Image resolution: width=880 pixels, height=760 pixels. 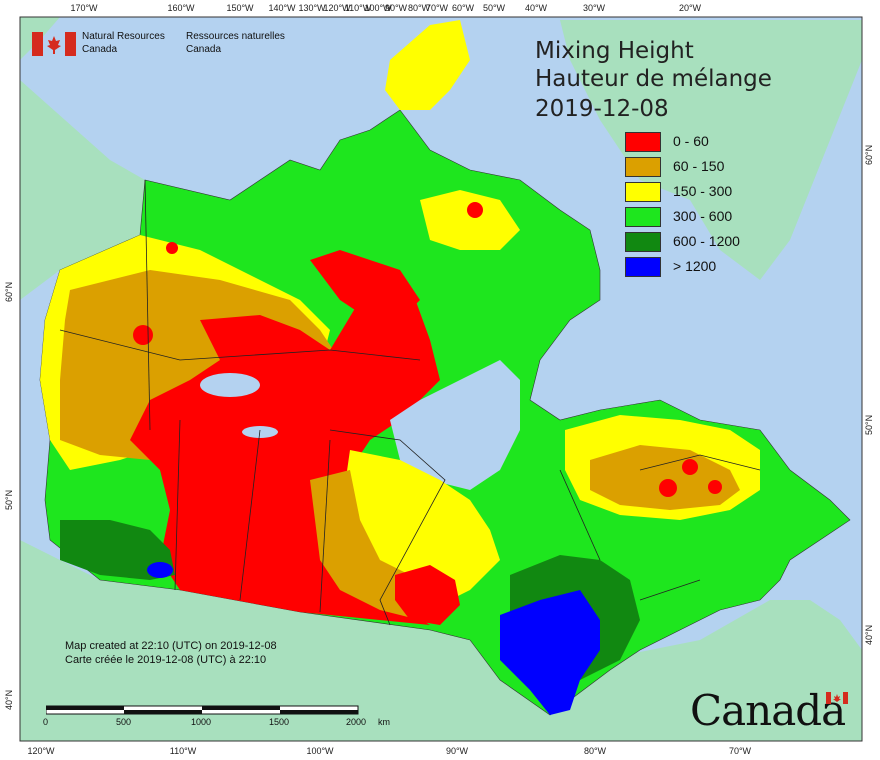 I want to click on grat-top-6: 110°W, so click(x=358, y=8).